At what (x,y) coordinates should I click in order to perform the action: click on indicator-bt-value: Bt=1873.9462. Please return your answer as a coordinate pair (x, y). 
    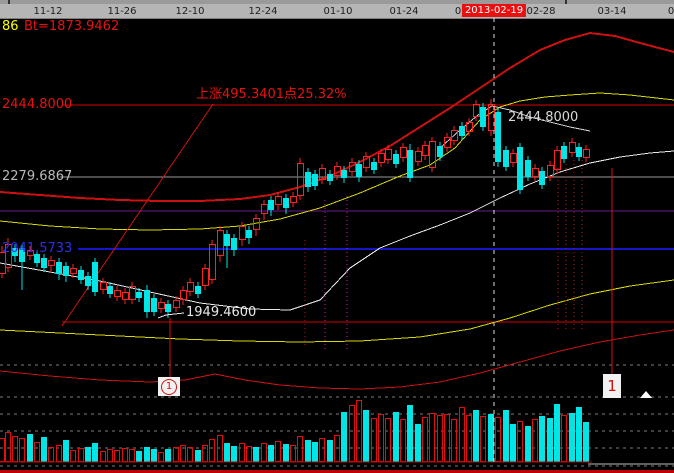
    Looking at the image, I should click on (72, 26).